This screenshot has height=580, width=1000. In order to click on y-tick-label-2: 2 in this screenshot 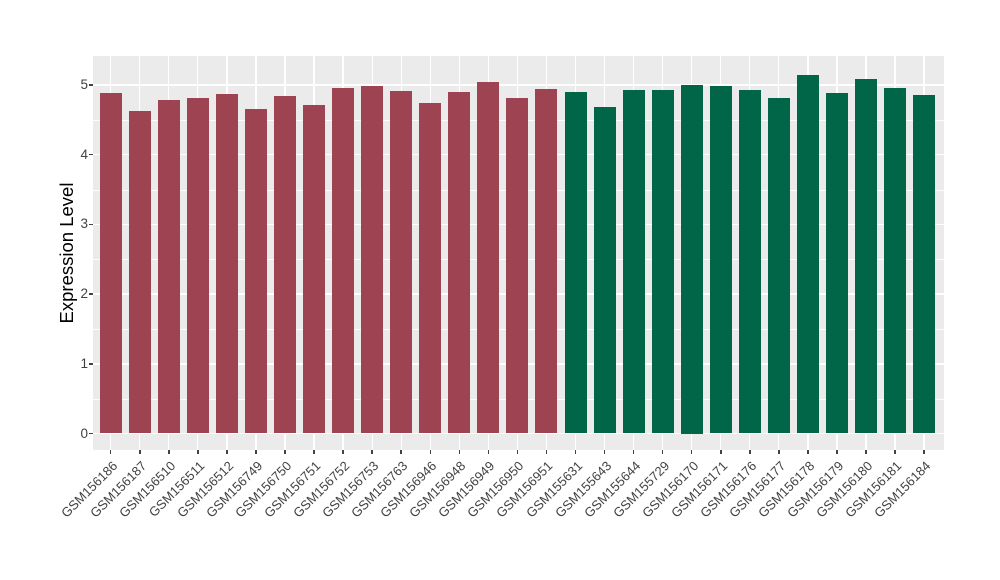, I will do `click(84, 294)`.